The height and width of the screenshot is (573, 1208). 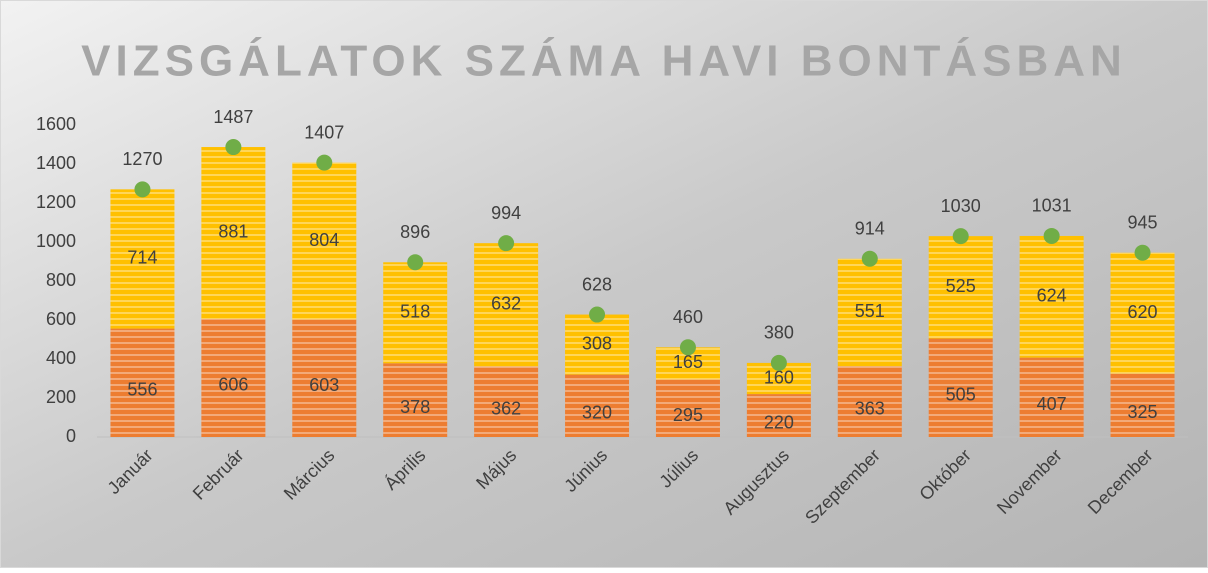 What do you see at coordinates (779, 422) in the screenshot?
I see `value-label: 220` at bounding box center [779, 422].